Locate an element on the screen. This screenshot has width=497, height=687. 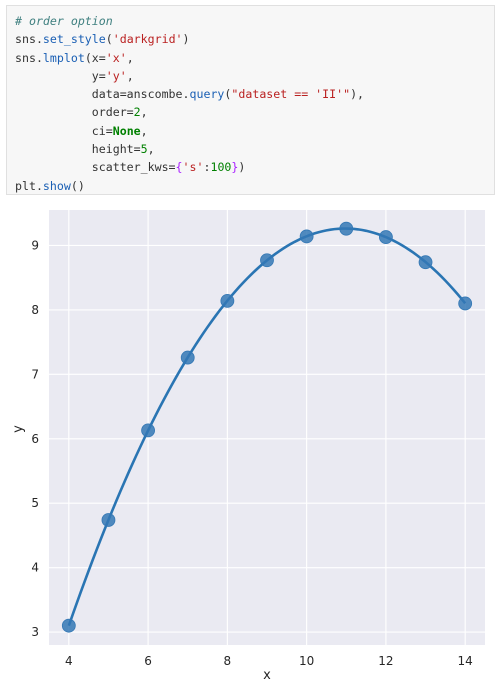
code-line-height: height=5, is located at coordinates (123, 149).